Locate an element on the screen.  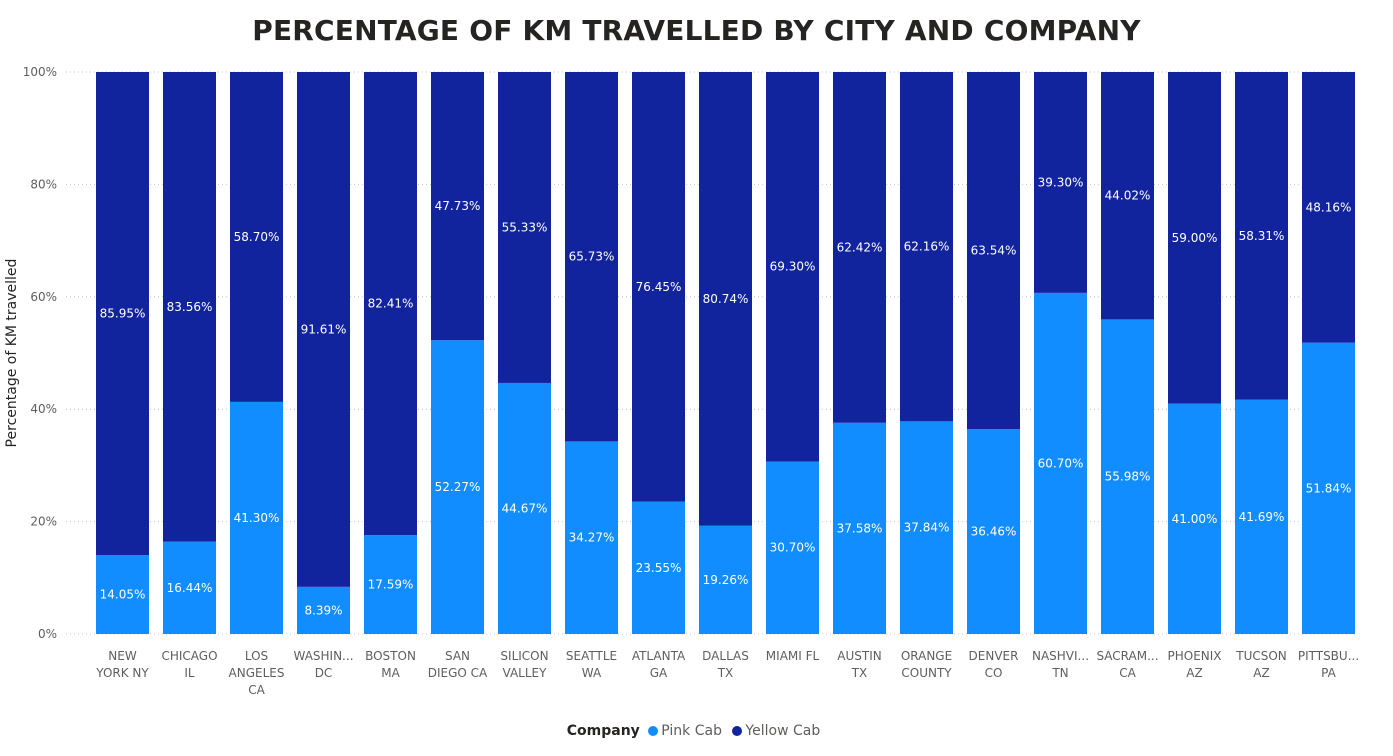
legend-item-pink-cab: Pink Cab is located at coordinates (685, 731).